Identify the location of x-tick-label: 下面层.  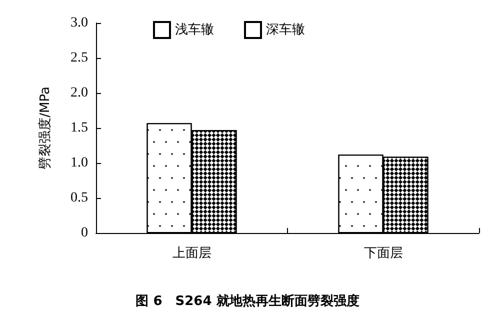
(383, 253).